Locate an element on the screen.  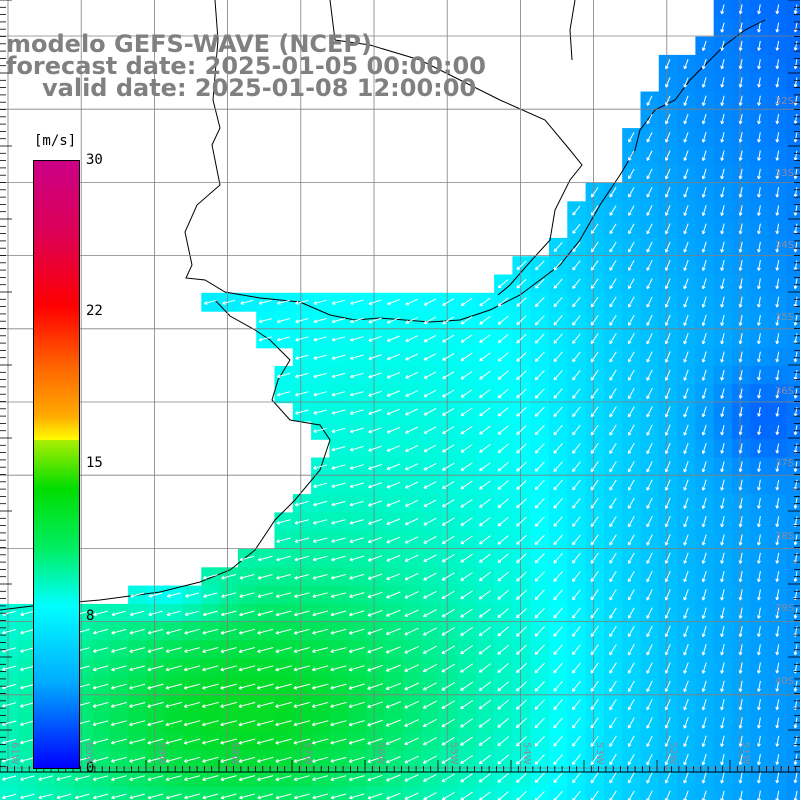
lat-label: 36S is located at coordinates (784, 391).